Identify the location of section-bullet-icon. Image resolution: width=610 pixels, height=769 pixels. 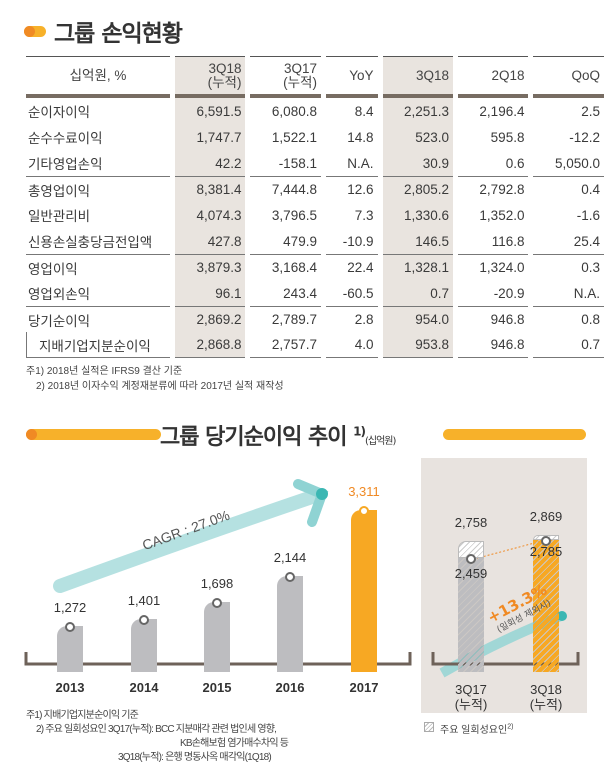
(35, 31).